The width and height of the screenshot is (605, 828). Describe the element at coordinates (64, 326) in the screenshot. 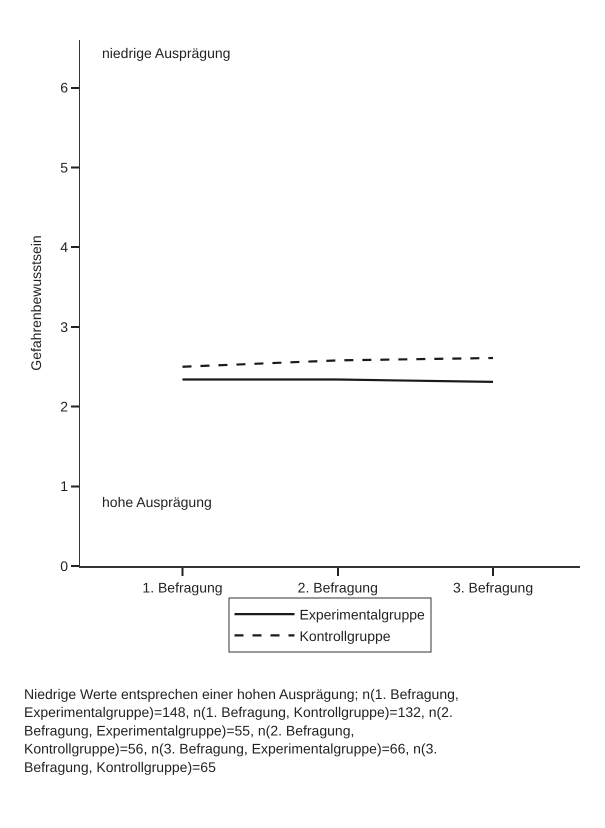

I see `y-tick-label: 3` at that location.